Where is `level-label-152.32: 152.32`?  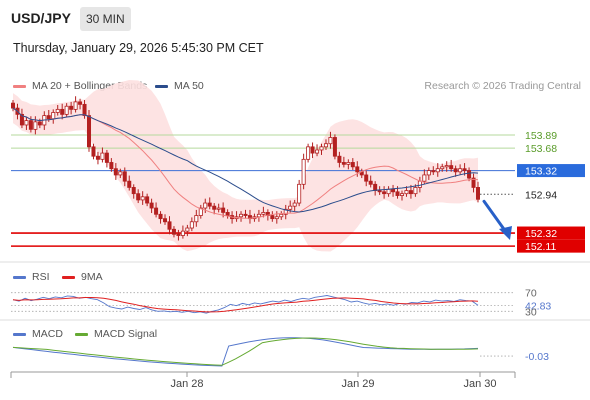
level-label-152.32: 152.32 is located at coordinates (541, 234).